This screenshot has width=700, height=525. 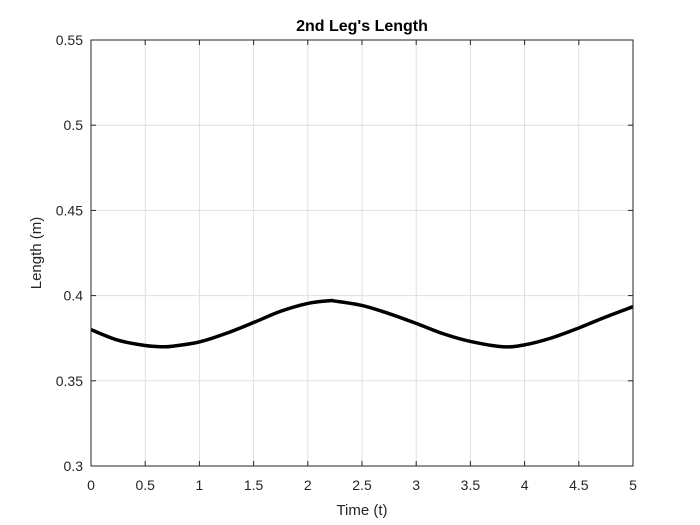 I want to click on x-axis-title: Time (t), so click(x=361, y=510).